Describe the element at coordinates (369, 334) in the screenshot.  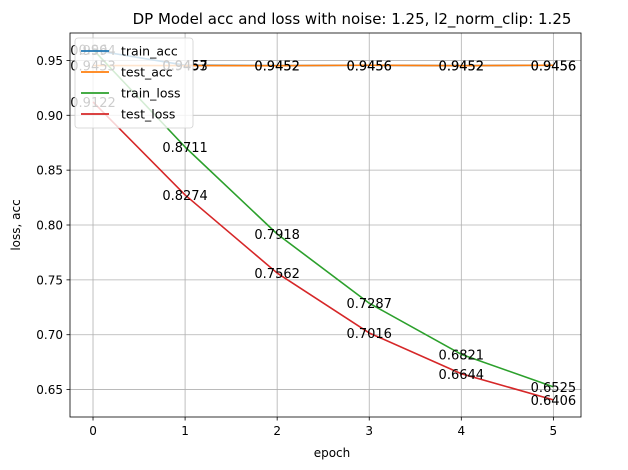
I see `data-label-test_loss: 0.7016` at that location.